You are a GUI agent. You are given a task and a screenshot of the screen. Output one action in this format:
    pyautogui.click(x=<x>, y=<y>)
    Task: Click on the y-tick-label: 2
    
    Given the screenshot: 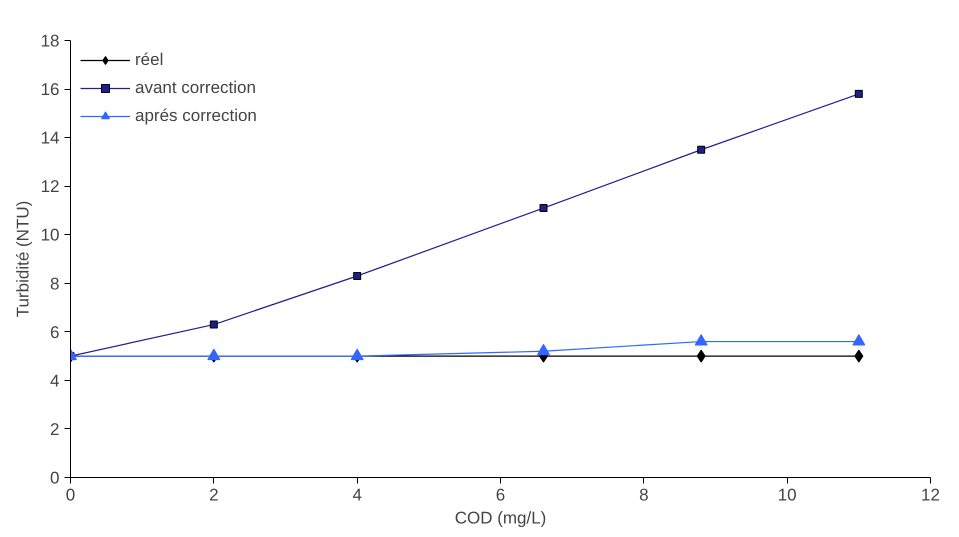 What is the action you would take?
    pyautogui.click(x=55, y=429)
    